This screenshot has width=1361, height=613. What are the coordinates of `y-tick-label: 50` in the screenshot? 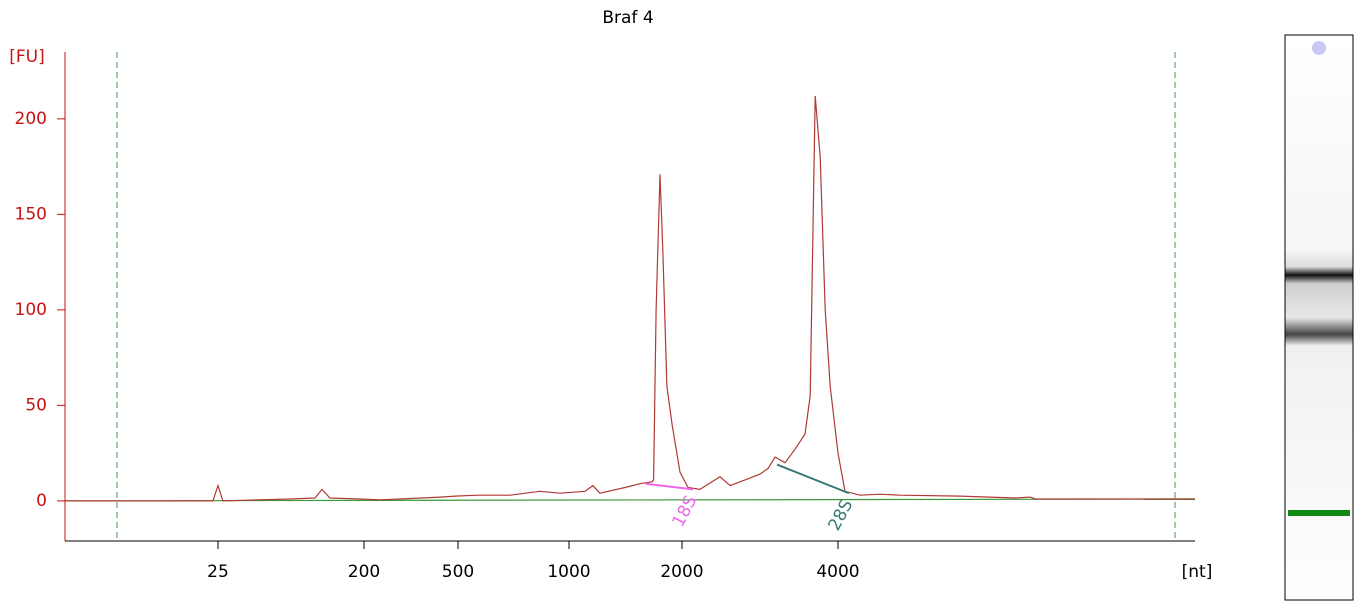 It's located at (36, 405).